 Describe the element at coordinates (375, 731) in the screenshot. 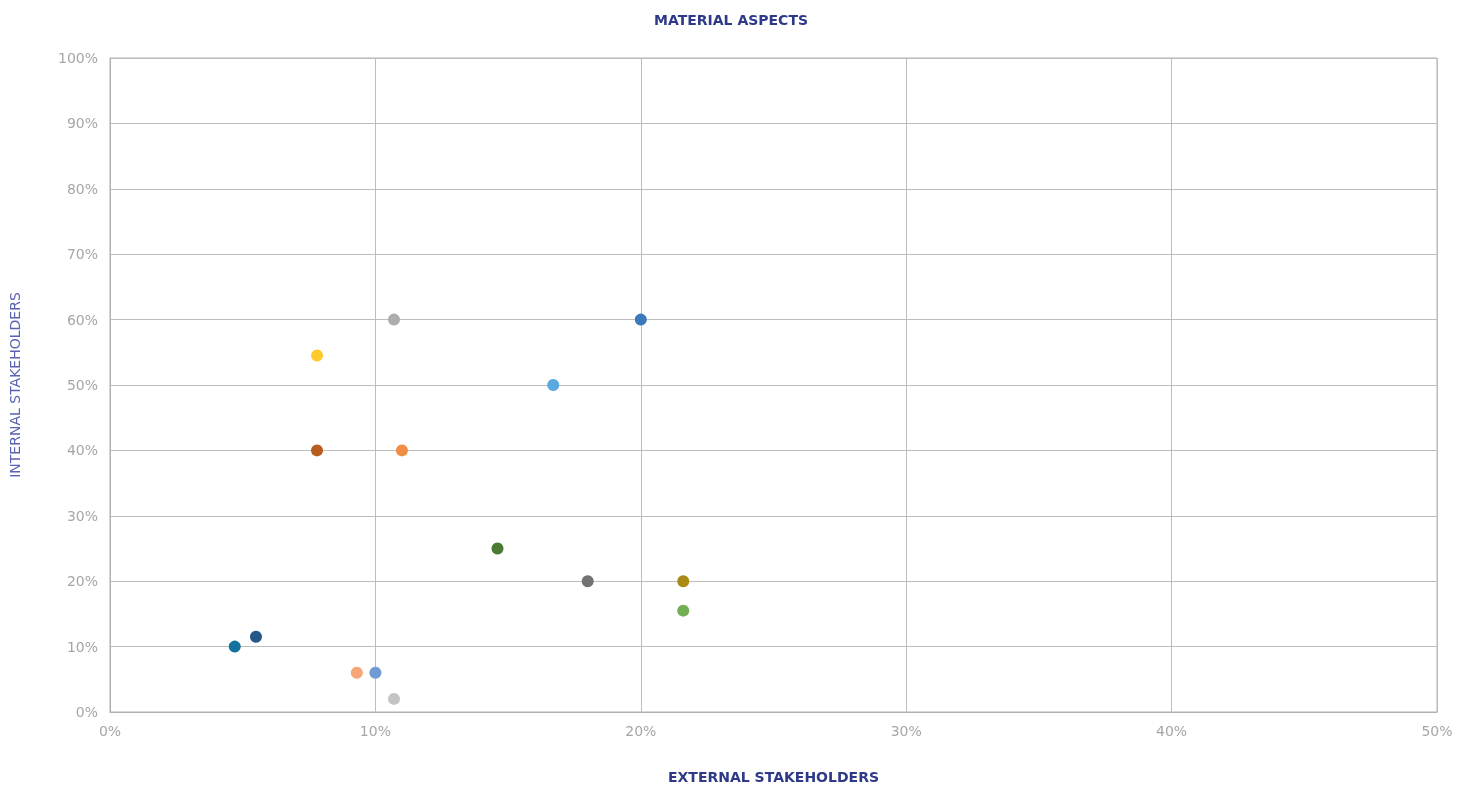

I see `x-tick-label: 10%` at that location.